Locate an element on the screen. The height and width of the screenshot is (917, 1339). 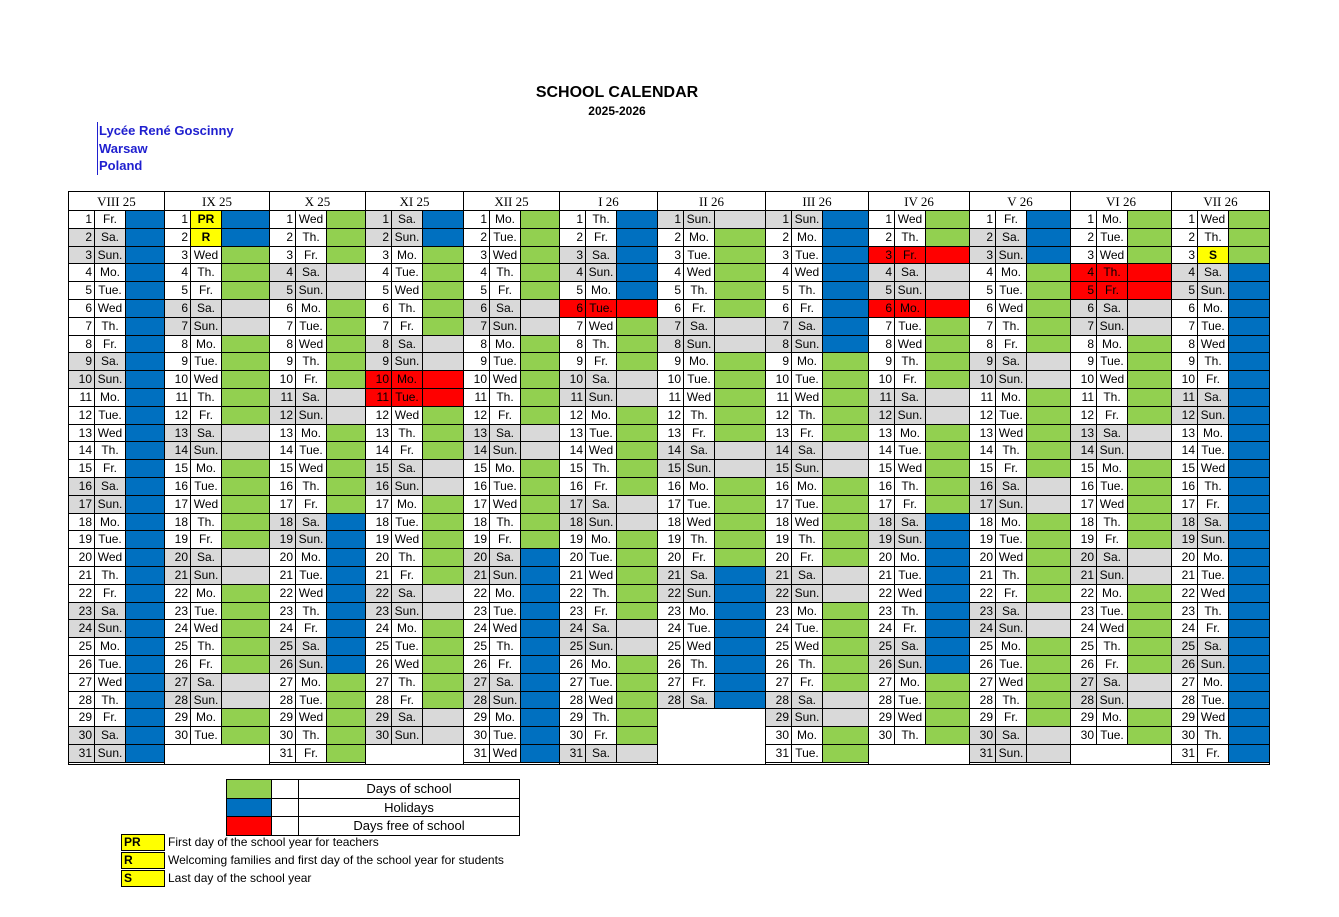
day-row: 18 Sa. is located at coordinates (317, 522).